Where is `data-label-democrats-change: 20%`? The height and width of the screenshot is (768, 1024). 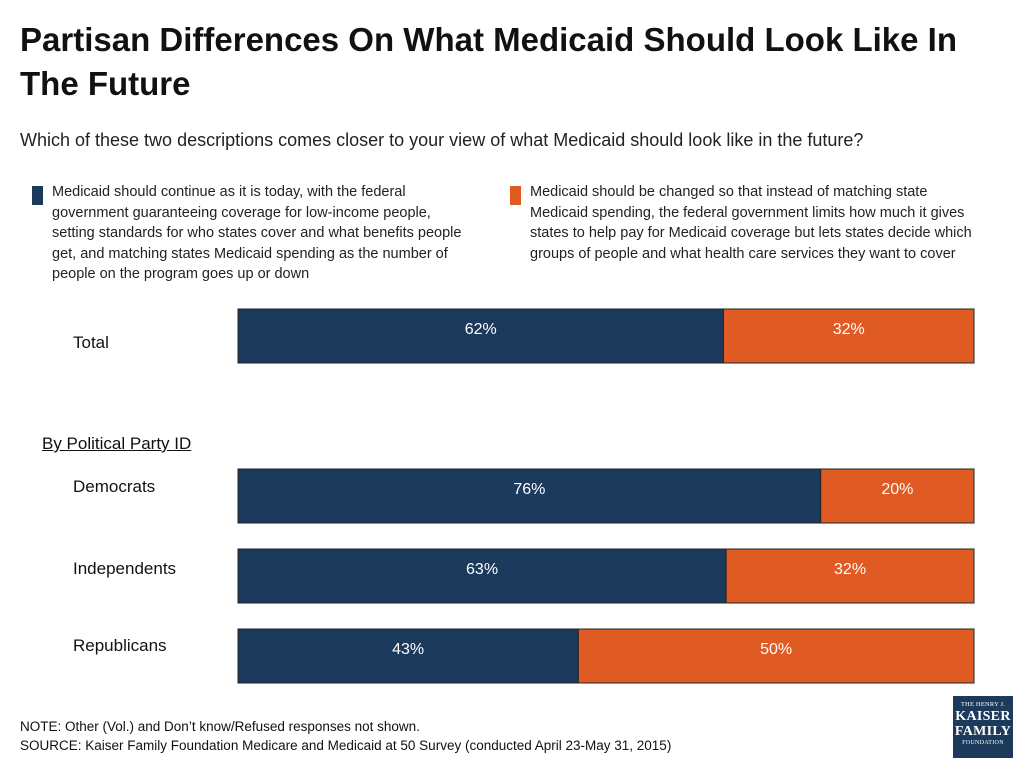 data-label-democrats-change: 20% is located at coordinates (897, 489).